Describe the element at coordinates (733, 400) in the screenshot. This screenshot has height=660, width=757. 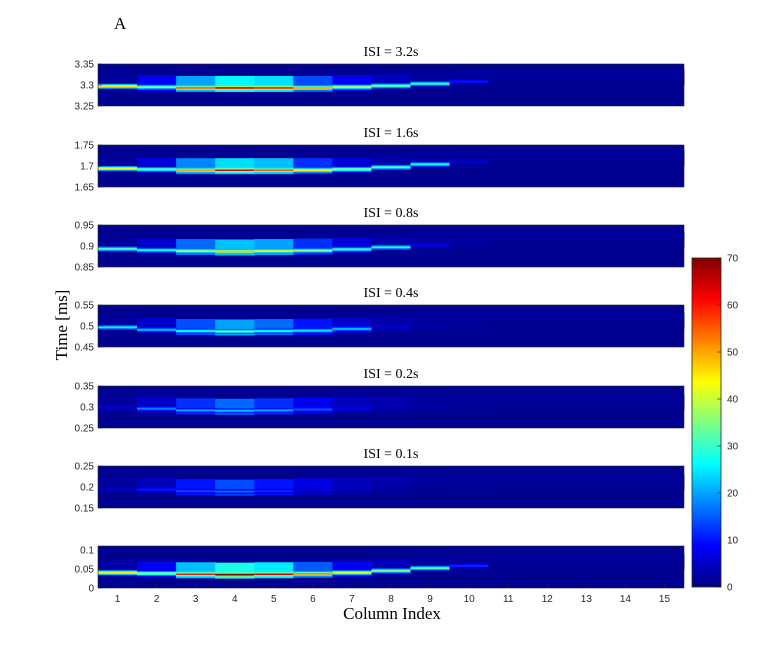
I see `colorbar-tick-label: 40` at that location.